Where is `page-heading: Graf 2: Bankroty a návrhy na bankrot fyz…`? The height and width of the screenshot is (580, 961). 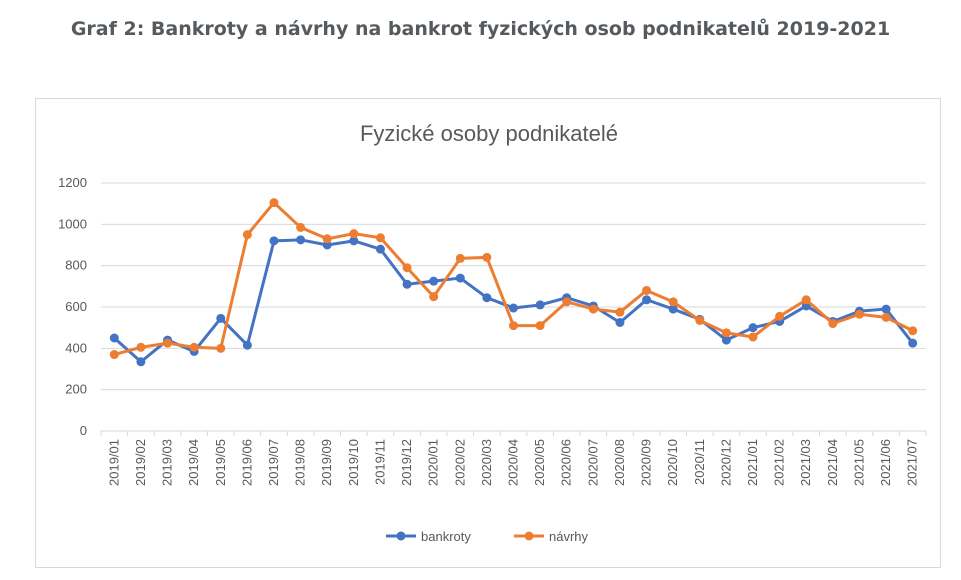 page-heading: Graf 2: Bankroty a návrhy na bankrot fyz… is located at coordinates (480, 29).